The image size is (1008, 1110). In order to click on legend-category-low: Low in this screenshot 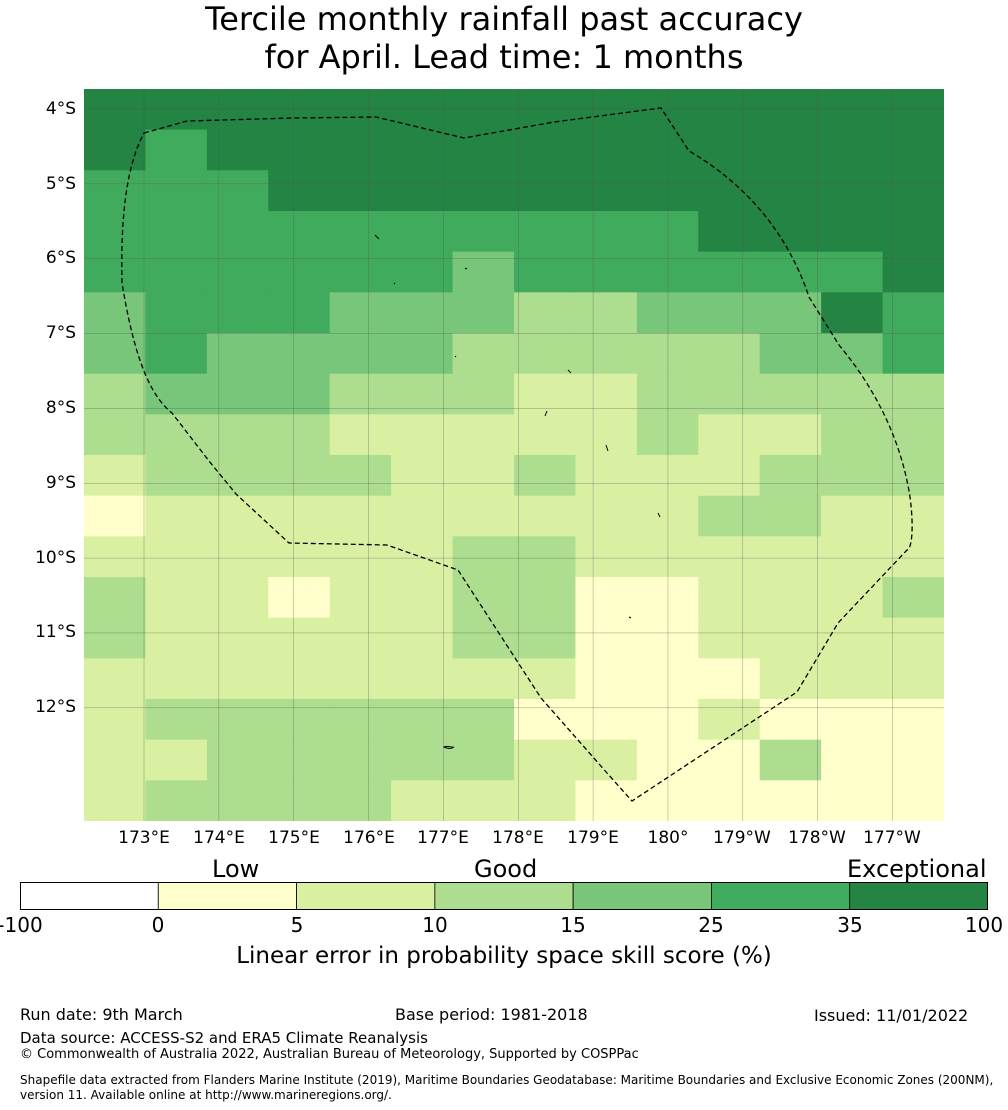, I will do `click(236, 869)`.